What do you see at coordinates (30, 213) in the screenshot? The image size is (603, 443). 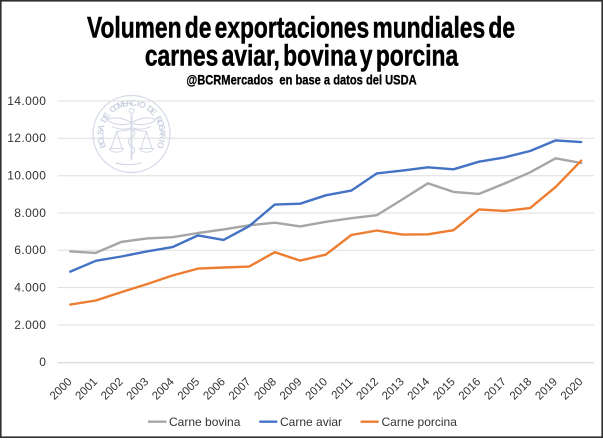 I see `svg-text: 8.000` at bounding box center [30, 213].